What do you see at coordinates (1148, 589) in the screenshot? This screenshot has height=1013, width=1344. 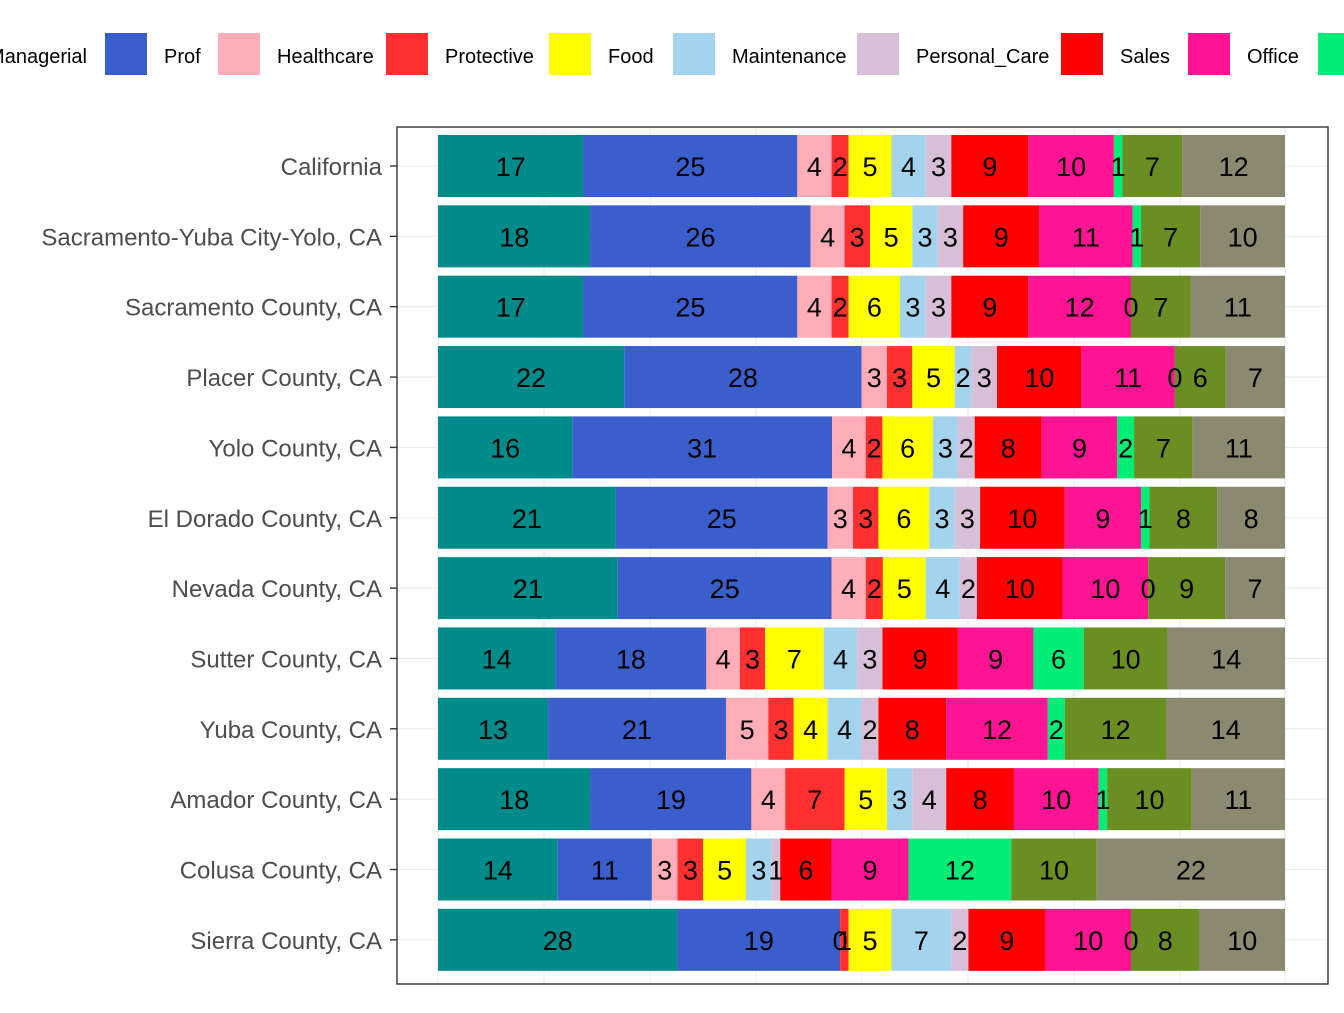 I see `bar-value-label: 0` at bounding box center [1148, 589].